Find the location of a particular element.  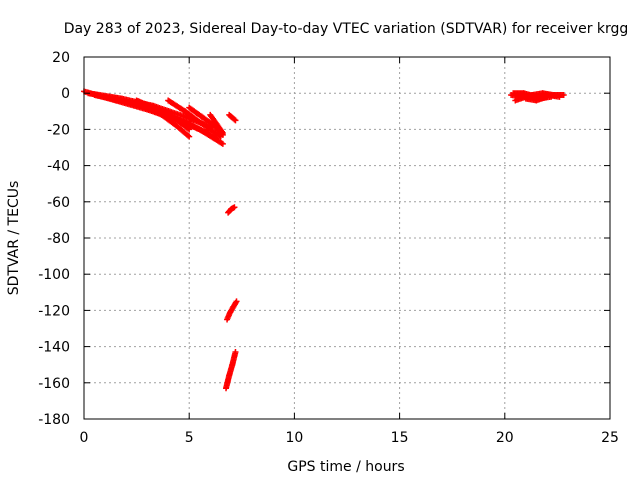

y-tick-label: -140 is located at coordinates (54, 348).